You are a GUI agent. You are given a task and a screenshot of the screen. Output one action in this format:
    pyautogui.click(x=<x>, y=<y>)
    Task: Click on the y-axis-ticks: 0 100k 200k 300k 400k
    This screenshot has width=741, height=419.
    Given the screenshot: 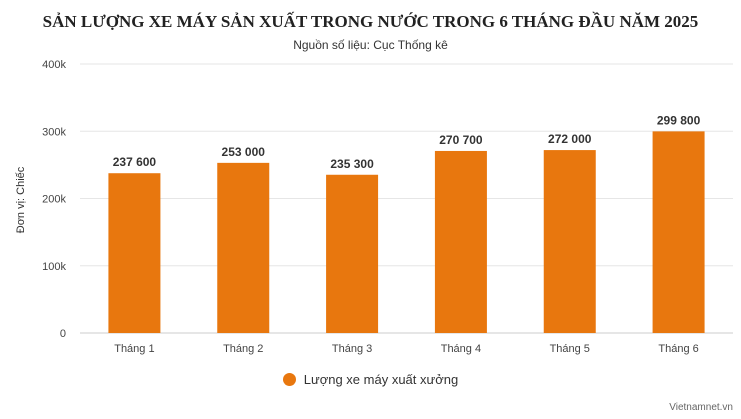 What is the action you would take?
    pyautogui.click(x=54, y=199)
    